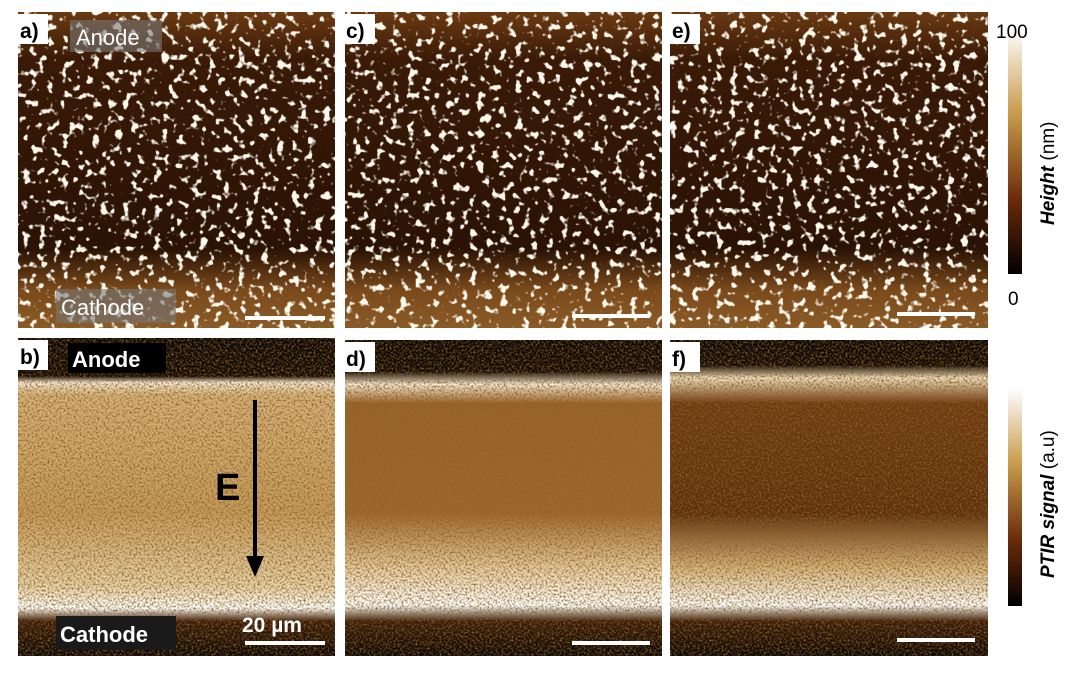  I want to click on unit: (nm), so click(1048, 141).